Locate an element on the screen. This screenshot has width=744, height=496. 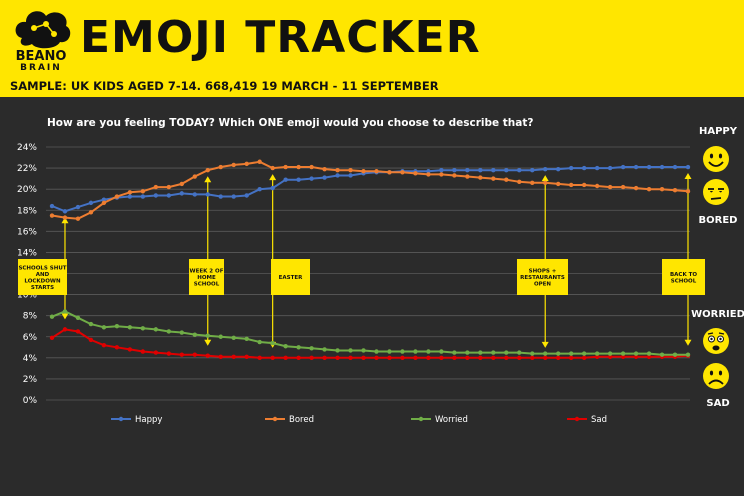
legend-label: Worried is located at coordinates (451, 420).